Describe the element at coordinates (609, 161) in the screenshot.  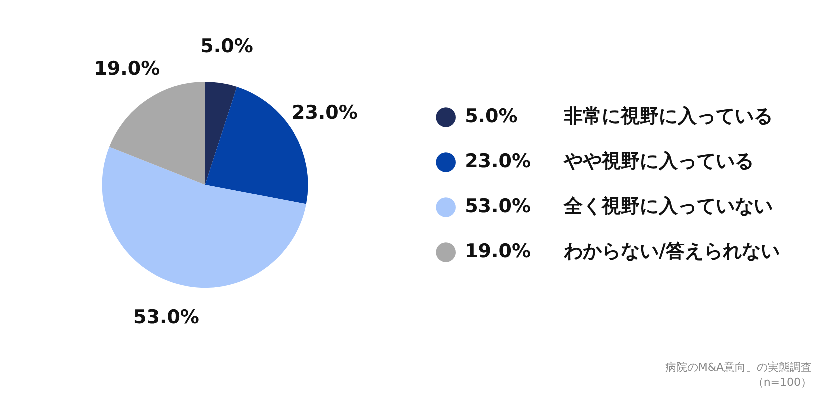
I see `legend-label: 23.0% やや視野に入っている` at that location.